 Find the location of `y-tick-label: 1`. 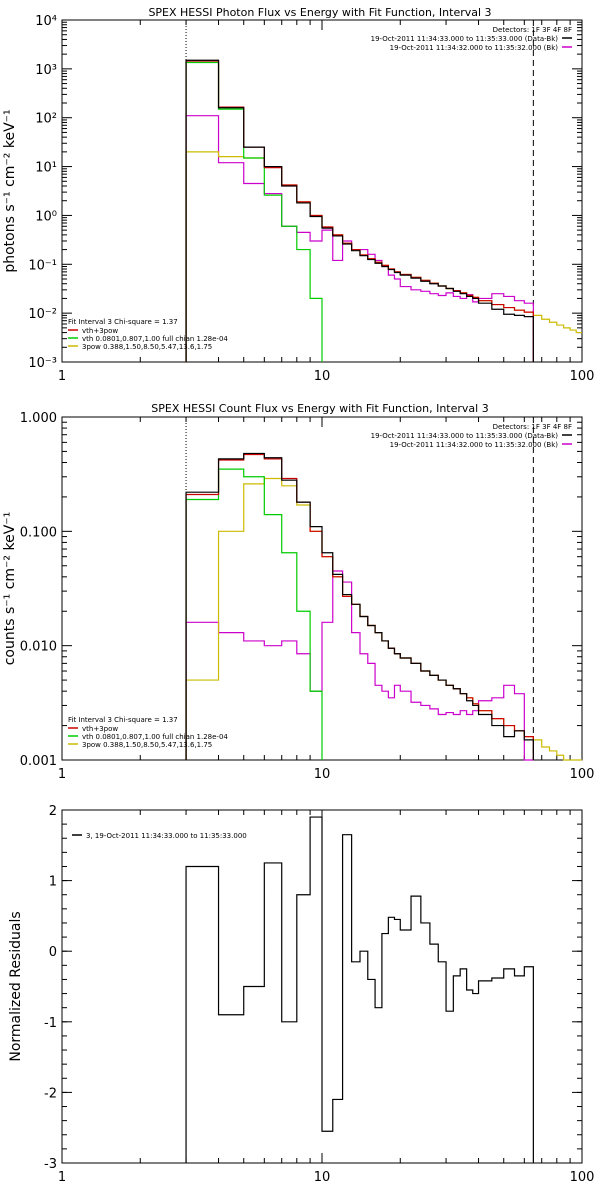

y-tick-label: 1 is located at coordinates (53, 882).